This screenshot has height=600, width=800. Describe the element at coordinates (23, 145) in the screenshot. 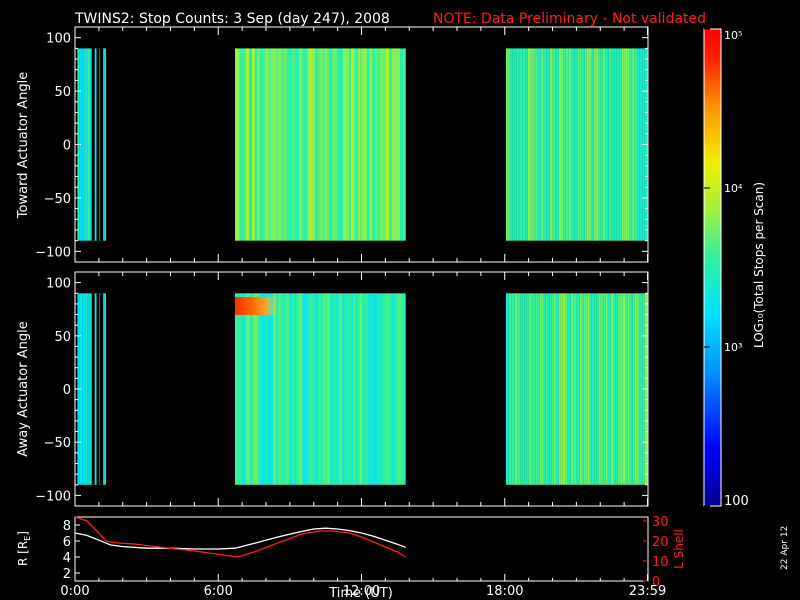

I see `panel-1-ylabel: Toward Actuator Angle` at that location.